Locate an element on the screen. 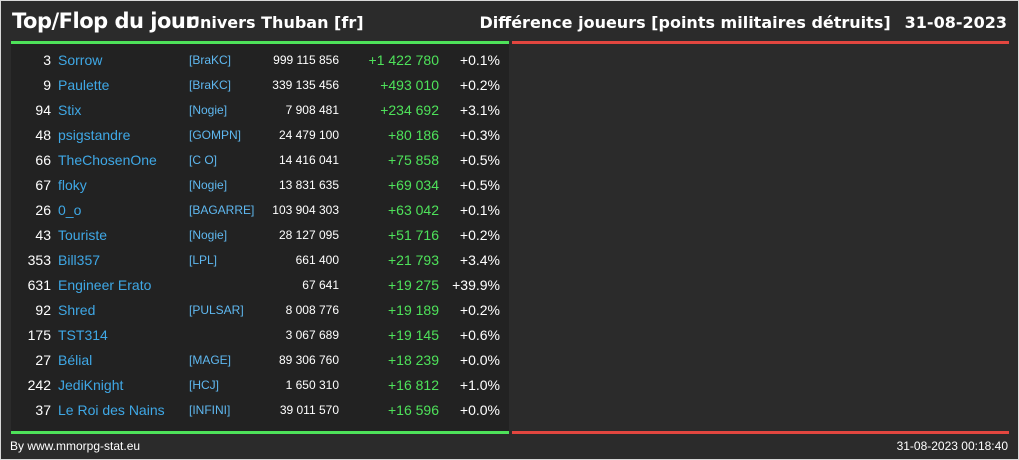 This screenshot has width=1019, height=460. player-name: JediKnight is located at coordinates (91, 385).